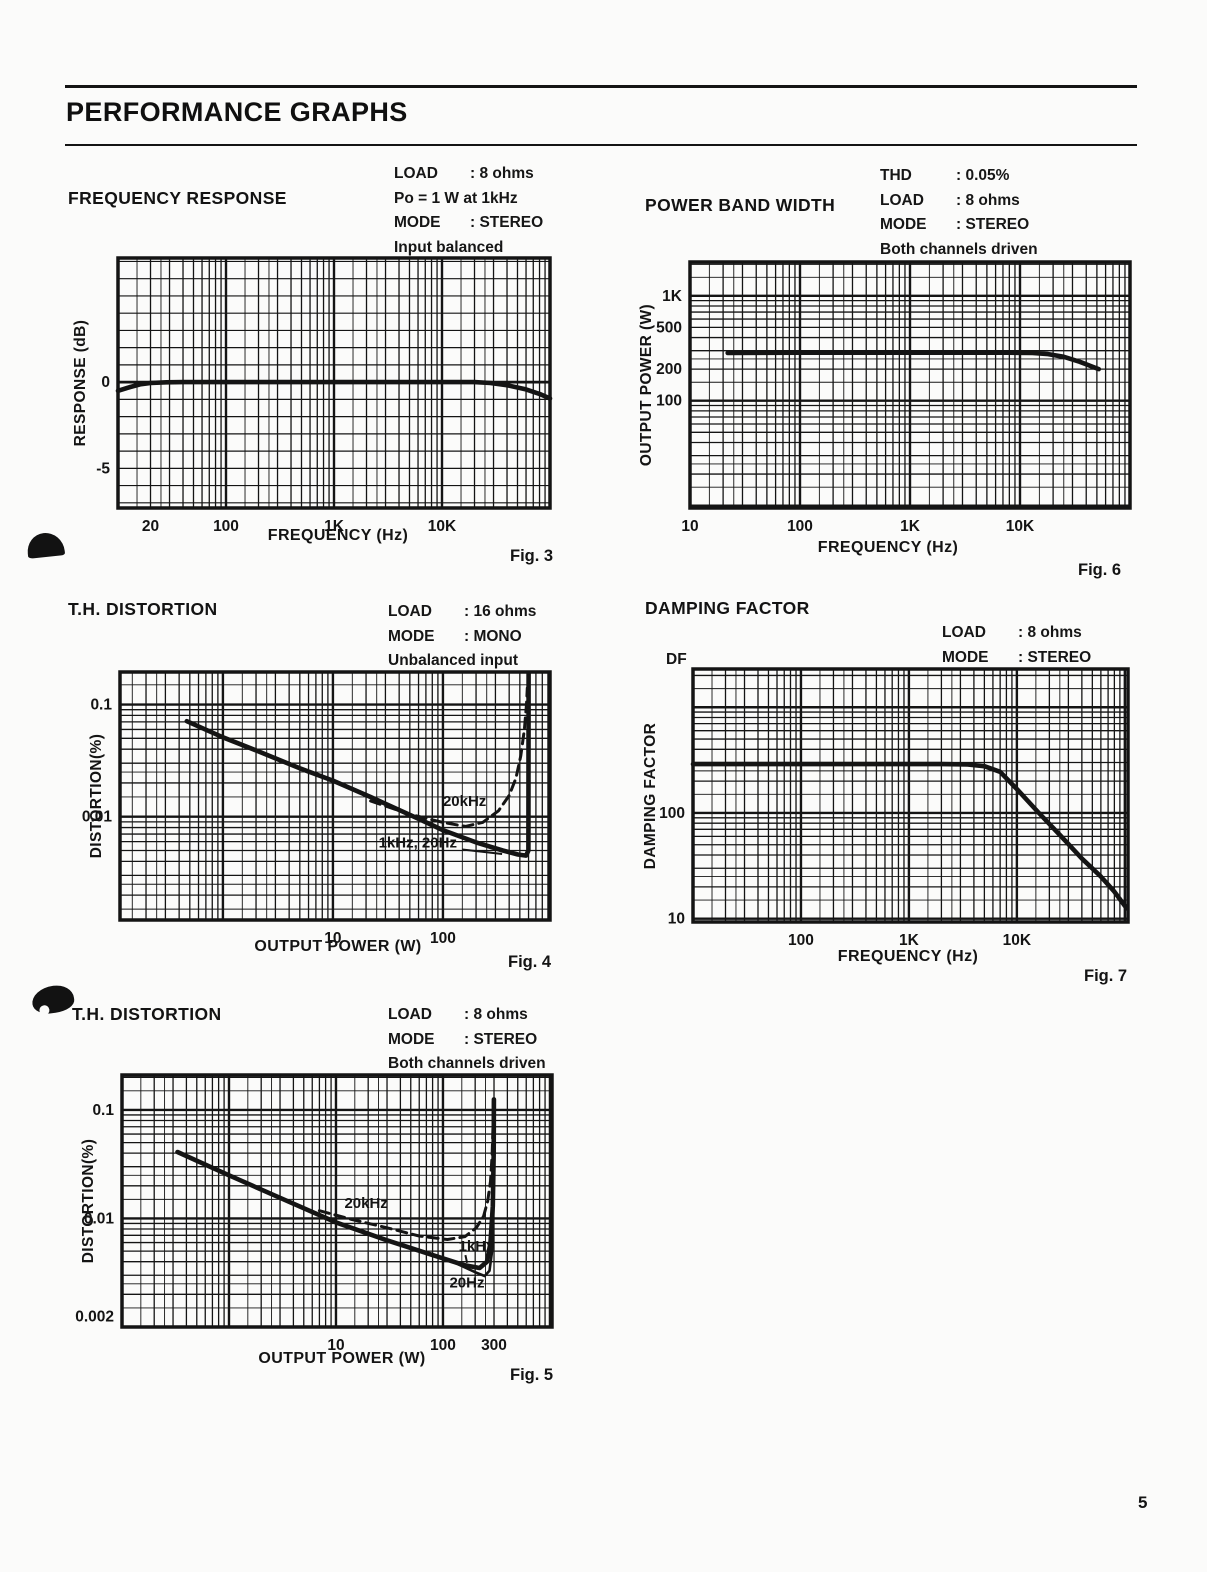  Describe the element at coordinates (105, 382) in the screenshot. I see `svg-text: 0` at that location.